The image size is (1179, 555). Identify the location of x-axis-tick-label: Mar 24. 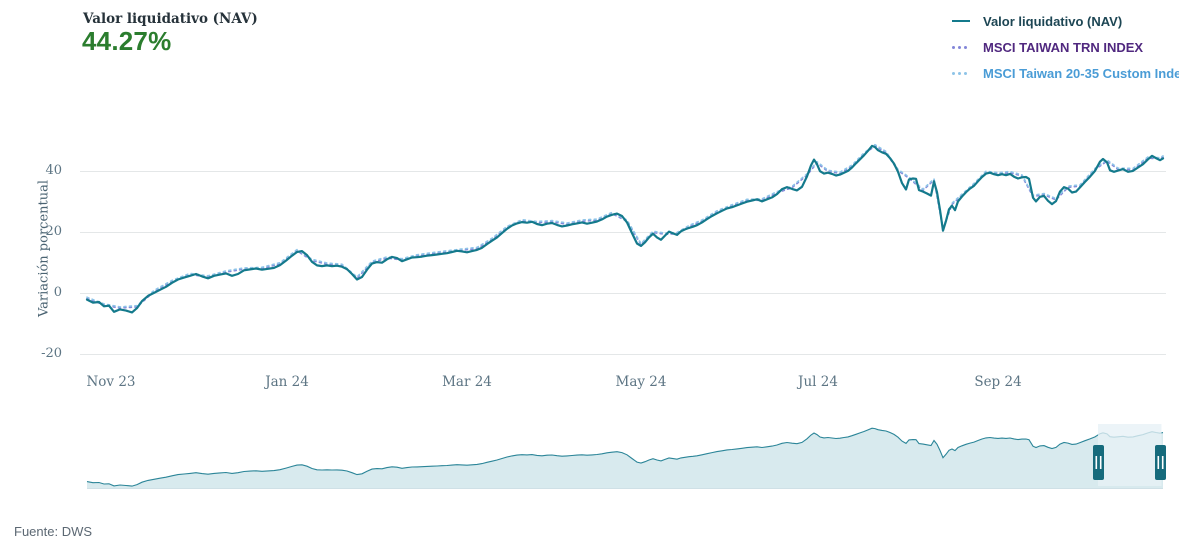
(467, 382).